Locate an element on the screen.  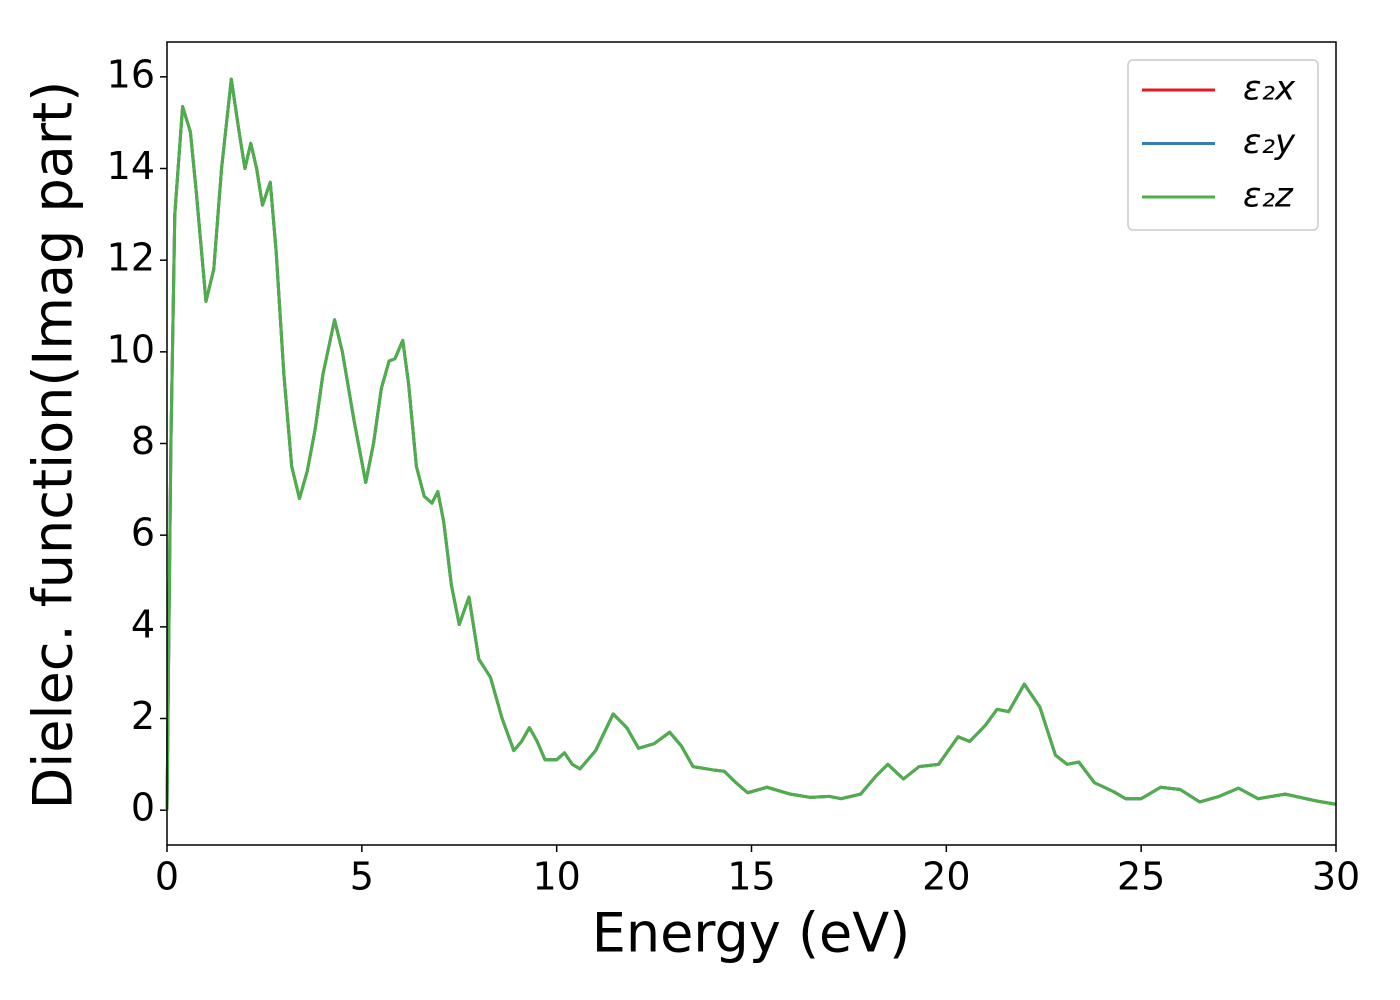
x-tick-label: 30 is located at coordinates (1336, 877).